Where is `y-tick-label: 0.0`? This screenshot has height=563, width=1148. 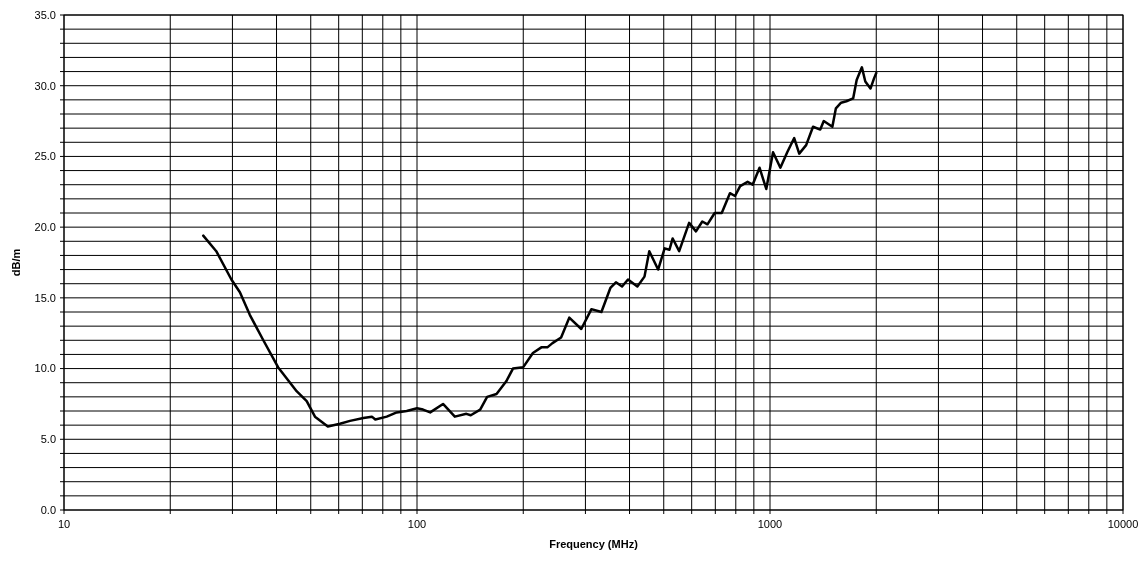
y-tick-label: 0.0 is located at coordinates (48, 509).